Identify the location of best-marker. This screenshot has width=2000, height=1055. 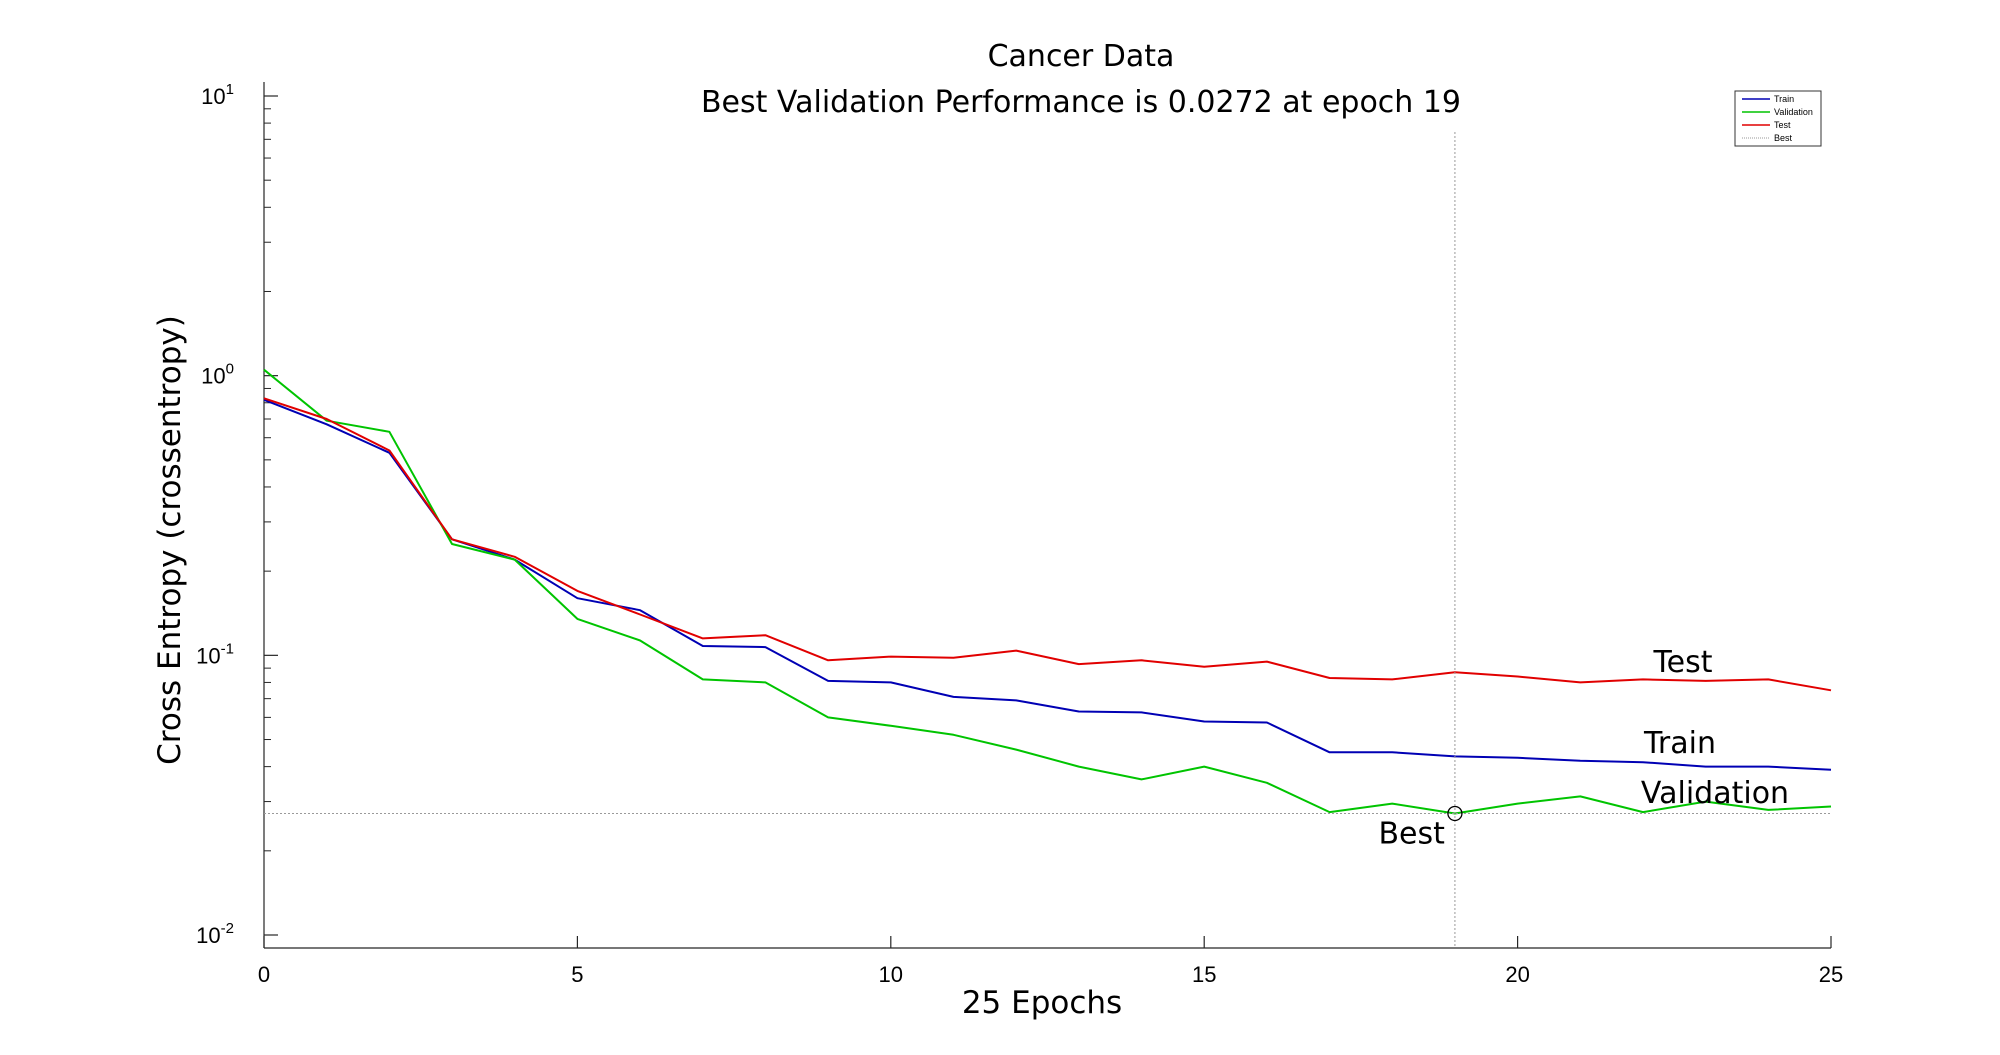
(1455, 813).